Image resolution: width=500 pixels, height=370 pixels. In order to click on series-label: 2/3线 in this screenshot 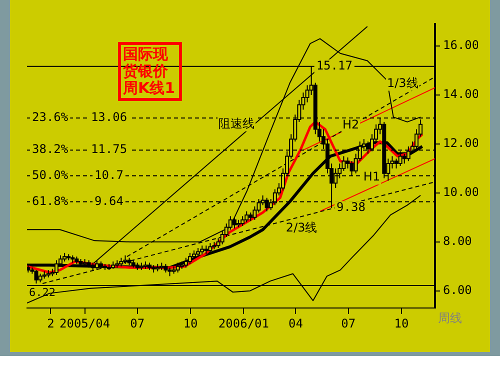, I will do `click(302, 227)`.